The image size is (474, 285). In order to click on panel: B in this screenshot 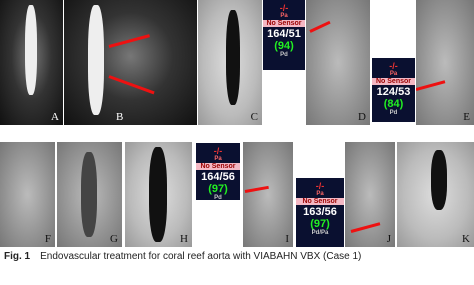, I will do `click(130, 62)`.